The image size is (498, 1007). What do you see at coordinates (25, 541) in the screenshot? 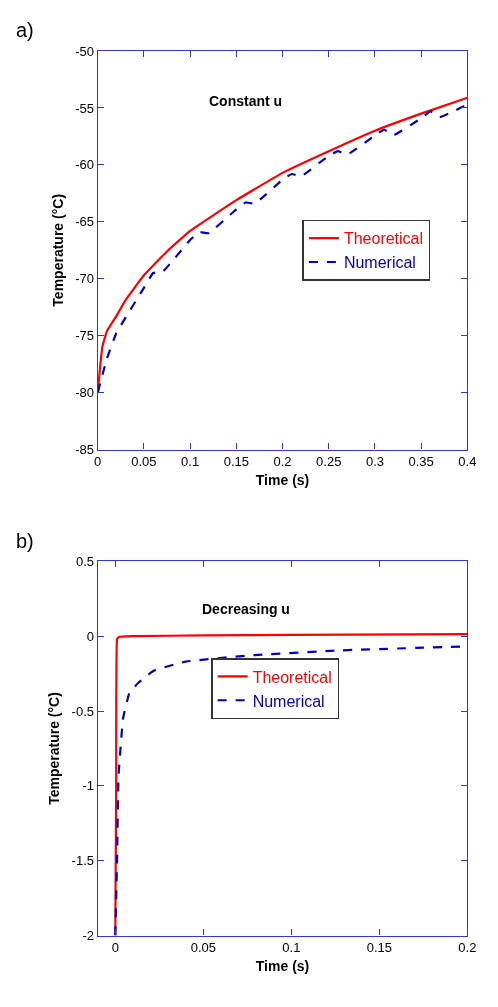
I see `chart-title: b)` at bounding box center [25, 541].